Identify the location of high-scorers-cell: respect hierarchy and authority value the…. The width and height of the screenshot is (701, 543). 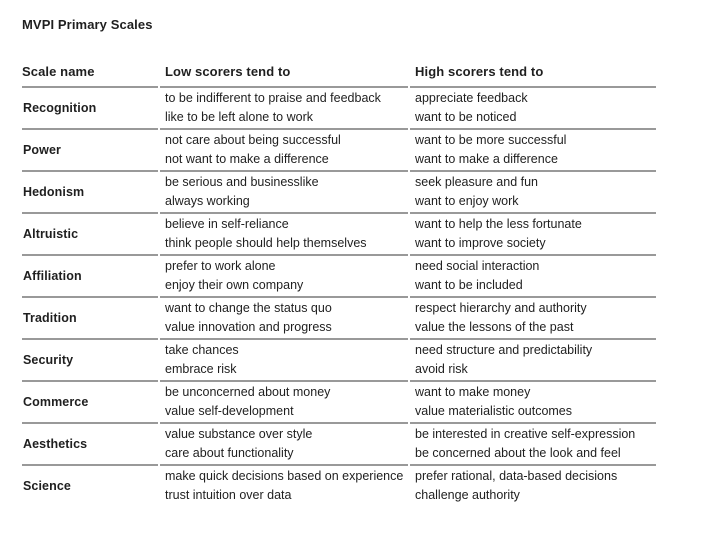
(533, 319).